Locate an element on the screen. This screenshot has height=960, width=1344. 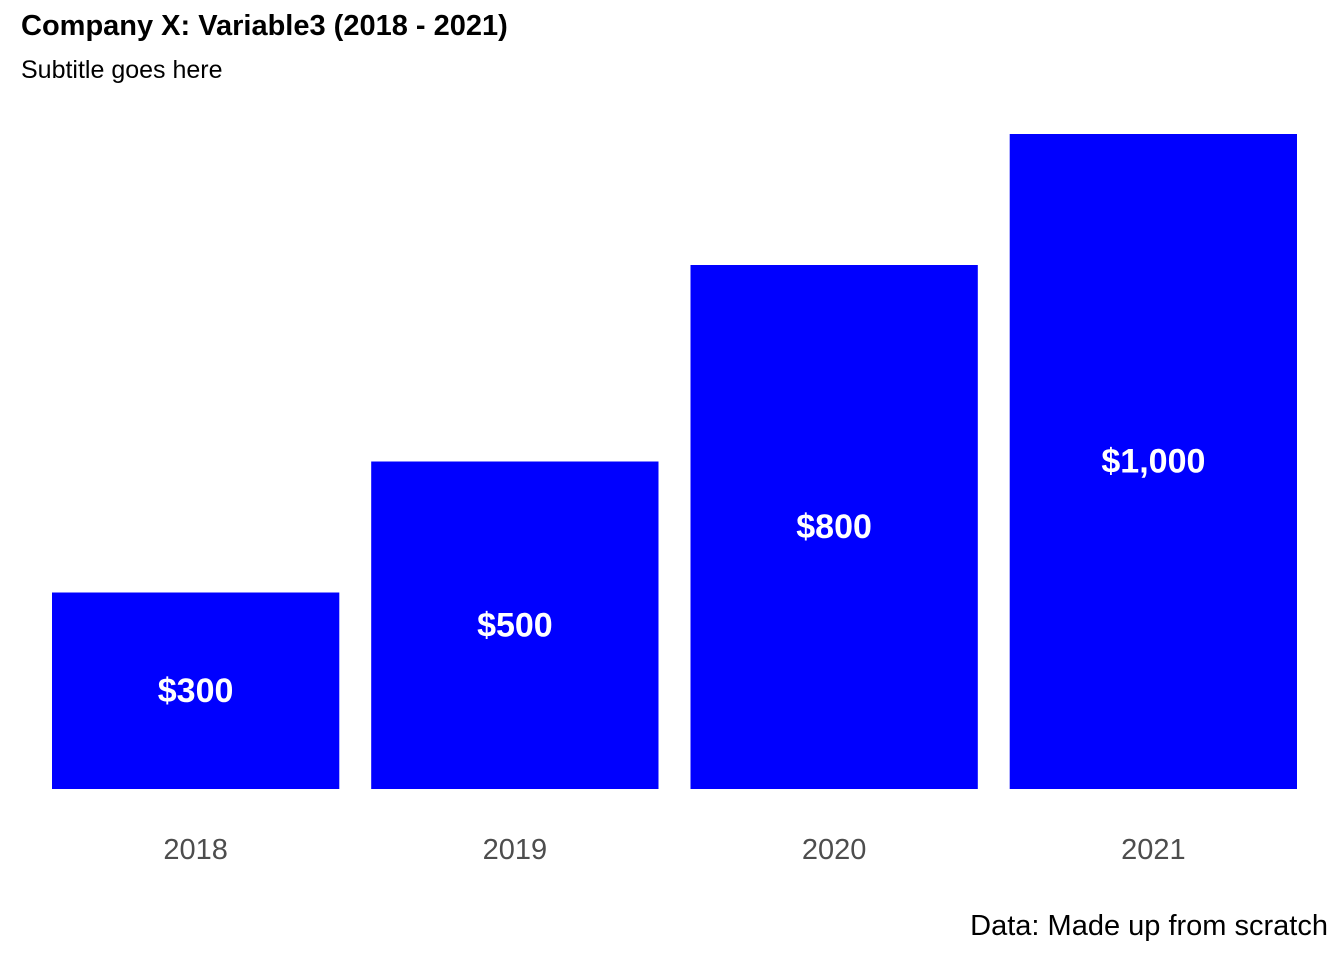
bar-2020 is located at coordinates (834, 527).